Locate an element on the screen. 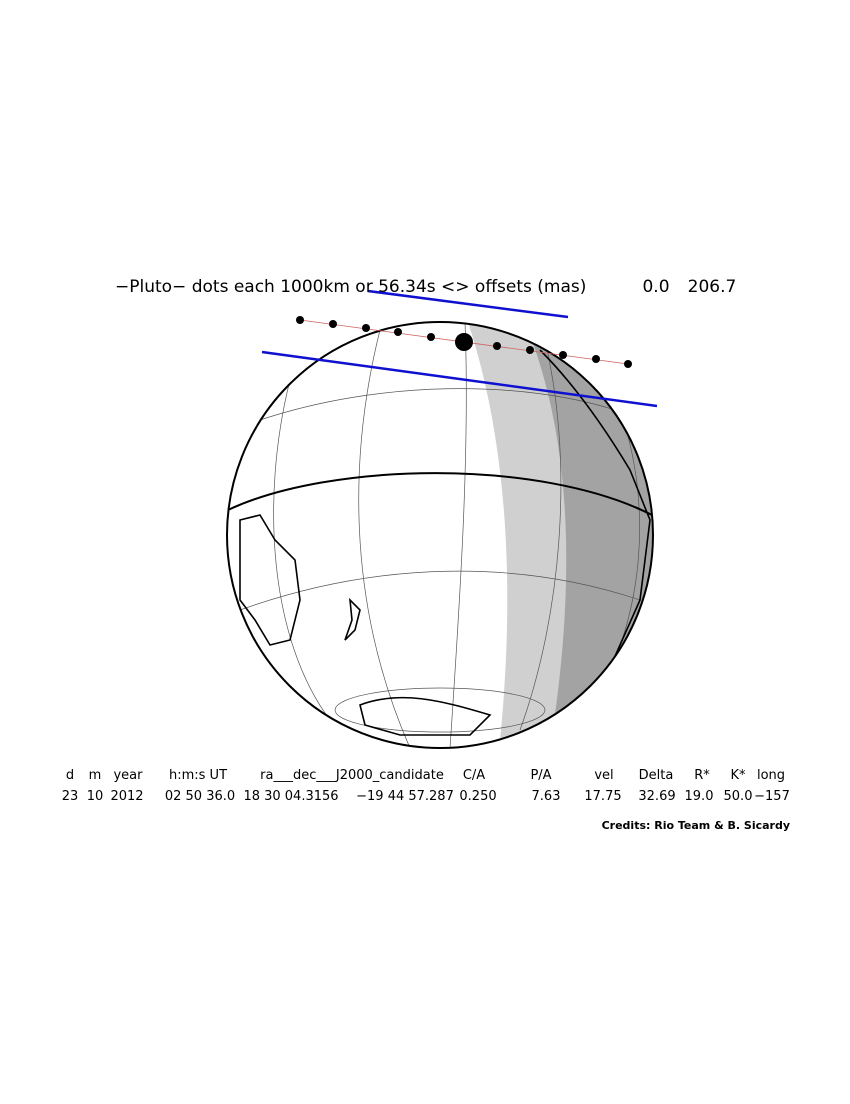 This screenshot has width=850, height=1104. column-header: R* is located at coordinates (702, 775).